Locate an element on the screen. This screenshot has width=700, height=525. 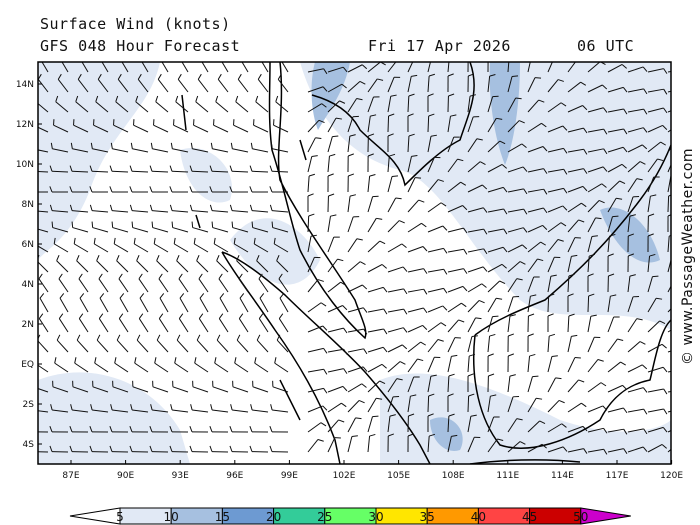
forecast-time: 06 UTC is located at coordinates (606, 46).